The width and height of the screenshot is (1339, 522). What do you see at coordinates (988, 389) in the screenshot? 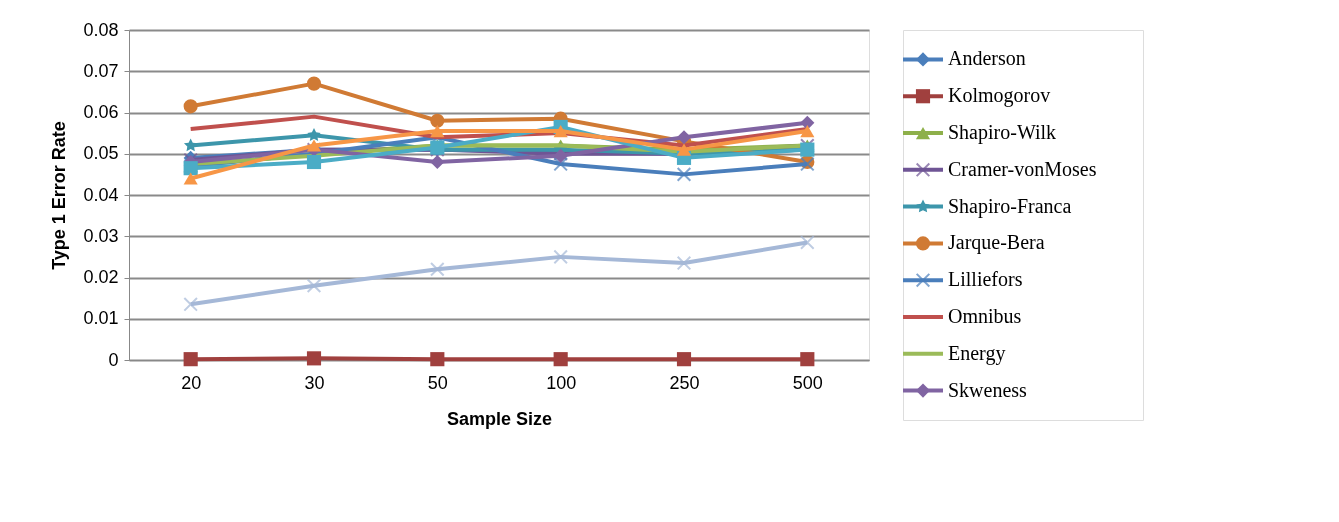
I see `legend-label: Skweness` at bounding box center [988, 389].